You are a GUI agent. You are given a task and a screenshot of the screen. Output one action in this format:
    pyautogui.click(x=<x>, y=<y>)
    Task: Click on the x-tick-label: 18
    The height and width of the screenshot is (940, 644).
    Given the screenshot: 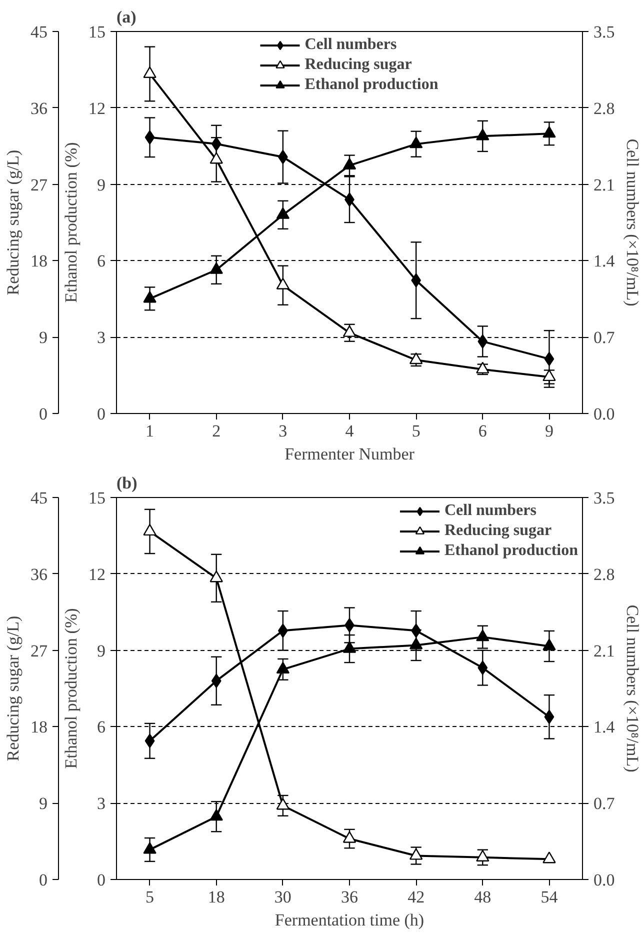 What is the action you would take?
    pyautogui.click(x=216, y=897)
    